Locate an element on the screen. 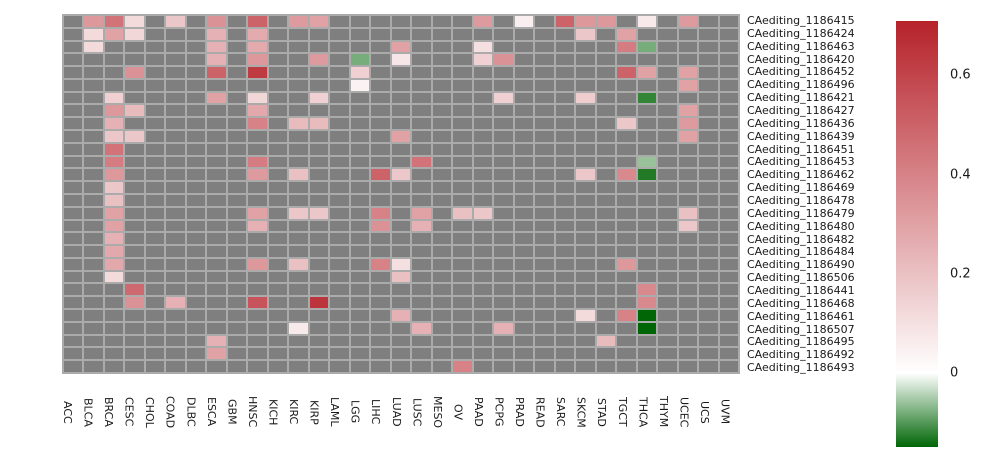 This screenshot has height=449, width=1003. col-label: GBM is located at coordinates (232, 412).